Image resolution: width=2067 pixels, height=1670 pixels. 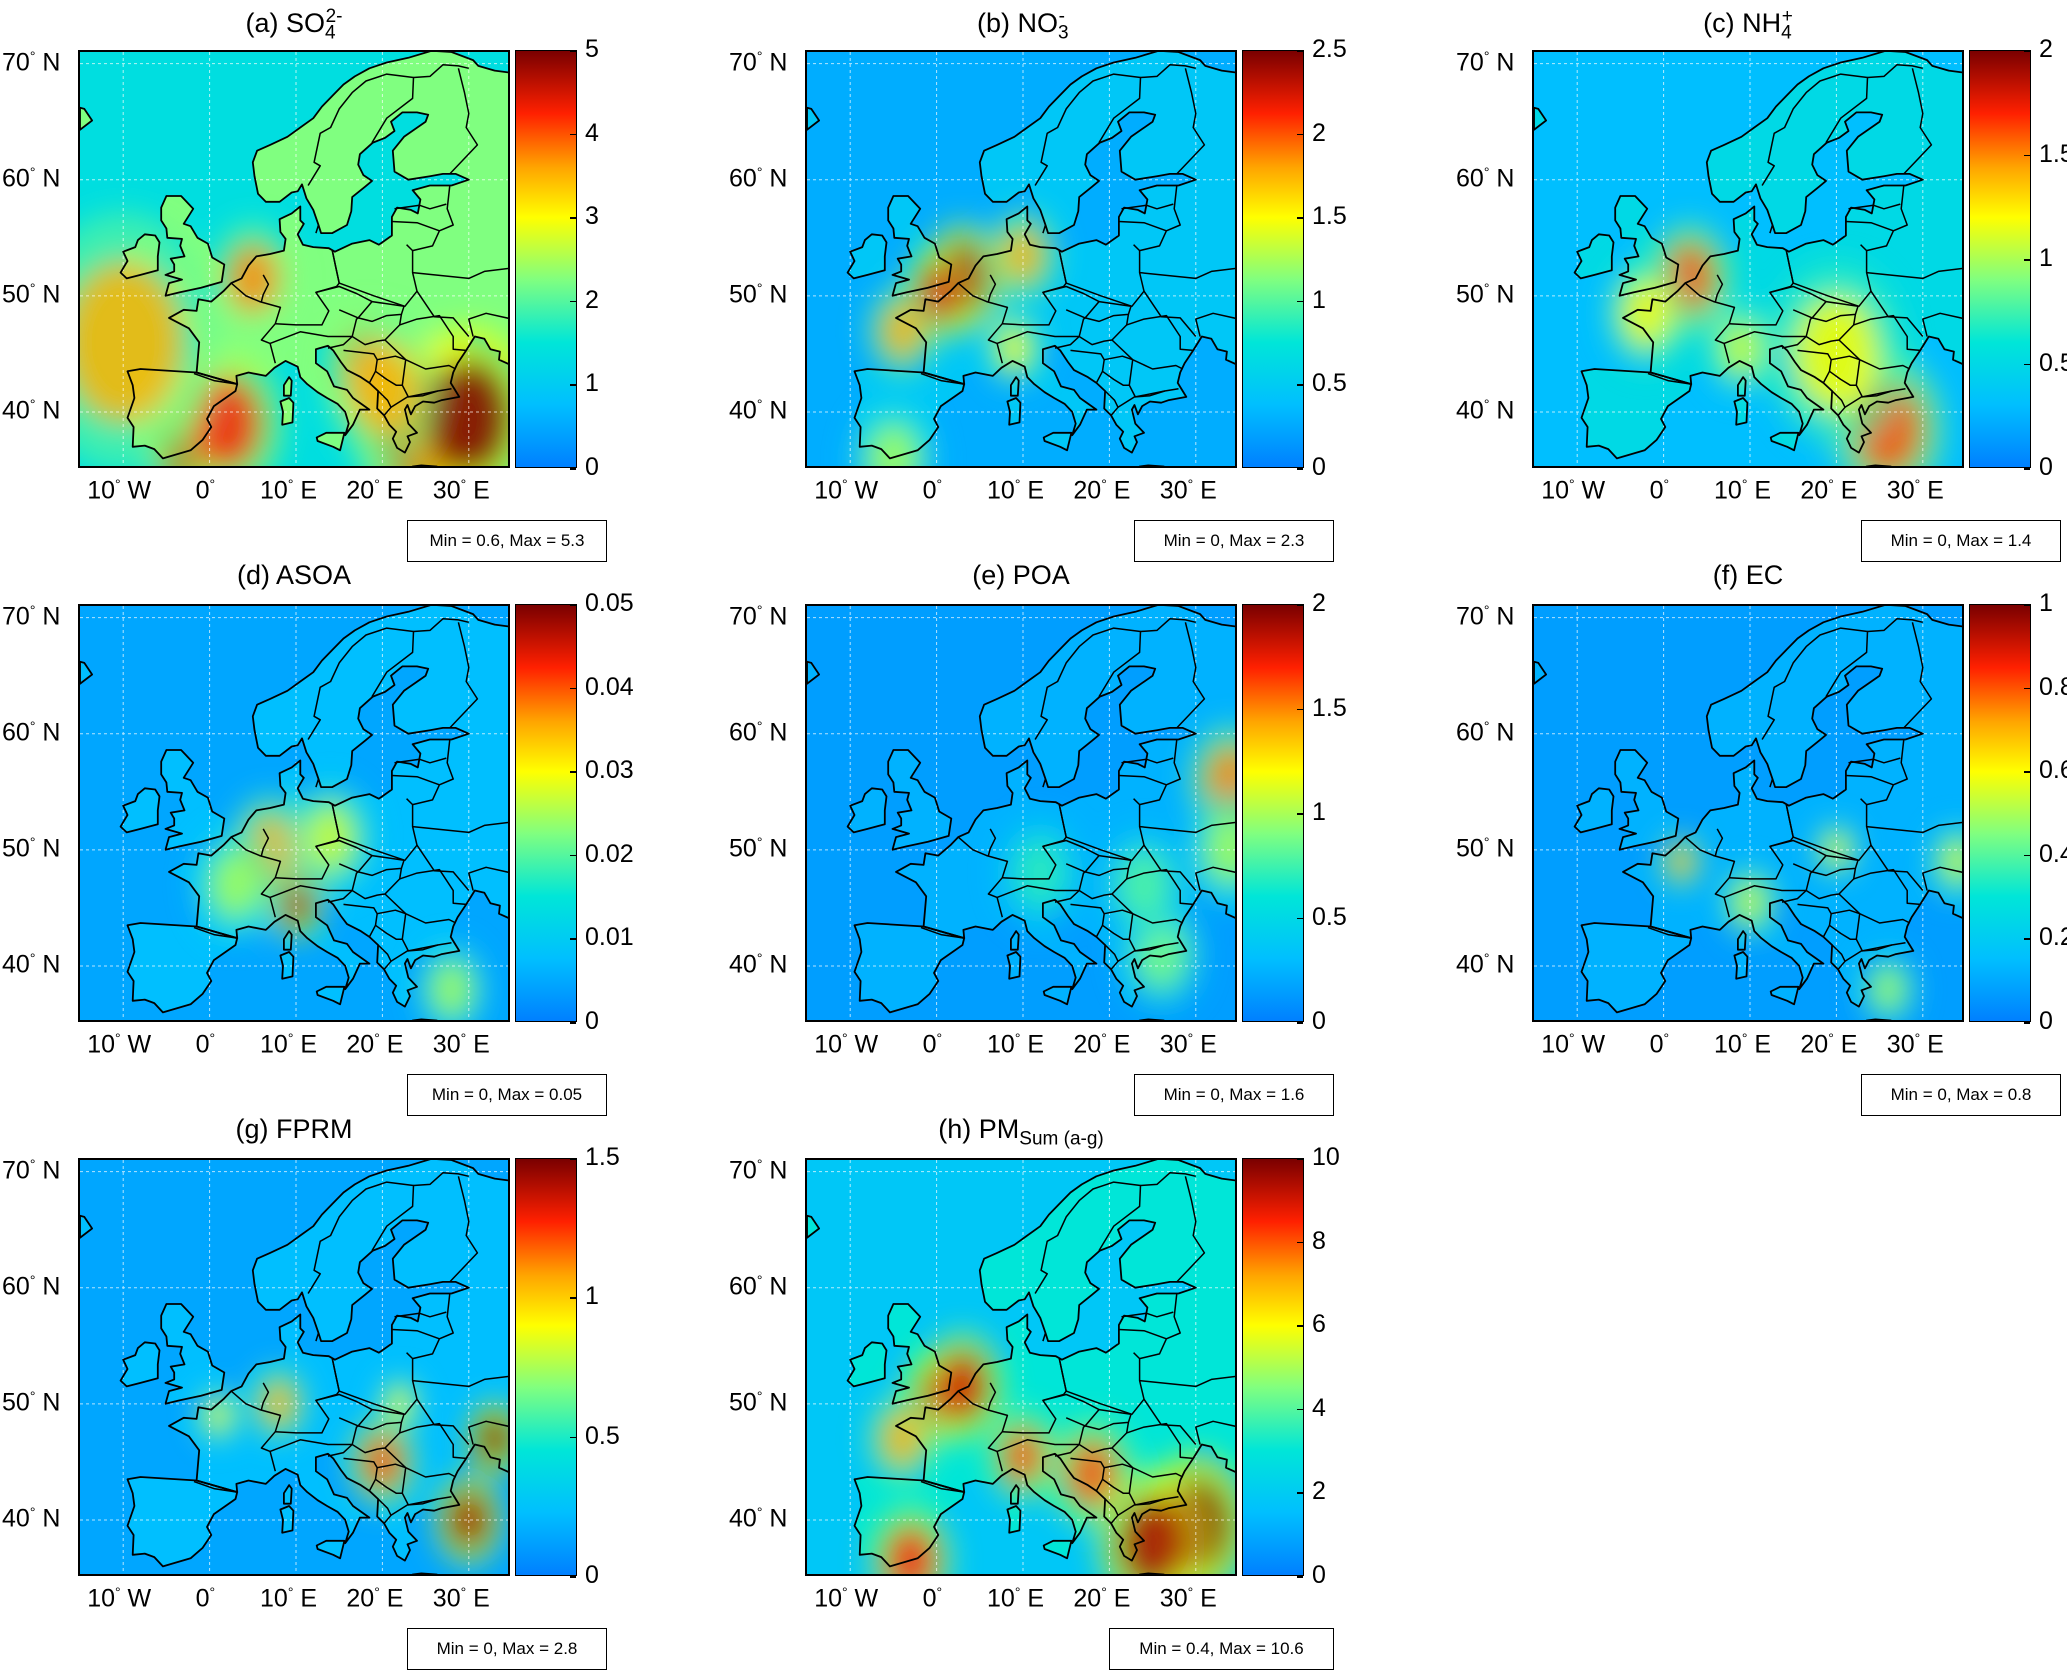 I want to click on colorbar-tick-label: 0.04, so click(x=609, y=686).